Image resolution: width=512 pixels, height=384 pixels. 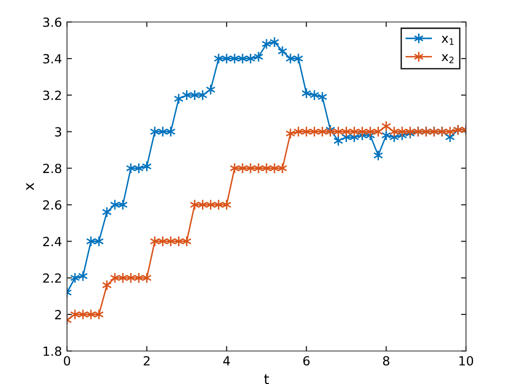 I want to click on x-axis-title: t, so click(x=266, y=379).